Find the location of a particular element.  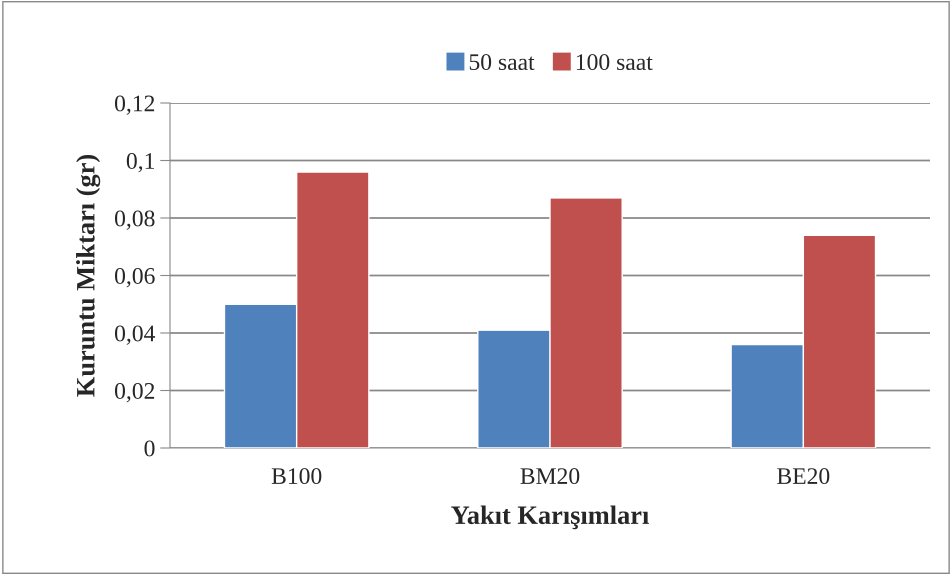

y-tick-label: 0,12 is located at coordinates (134, 105).